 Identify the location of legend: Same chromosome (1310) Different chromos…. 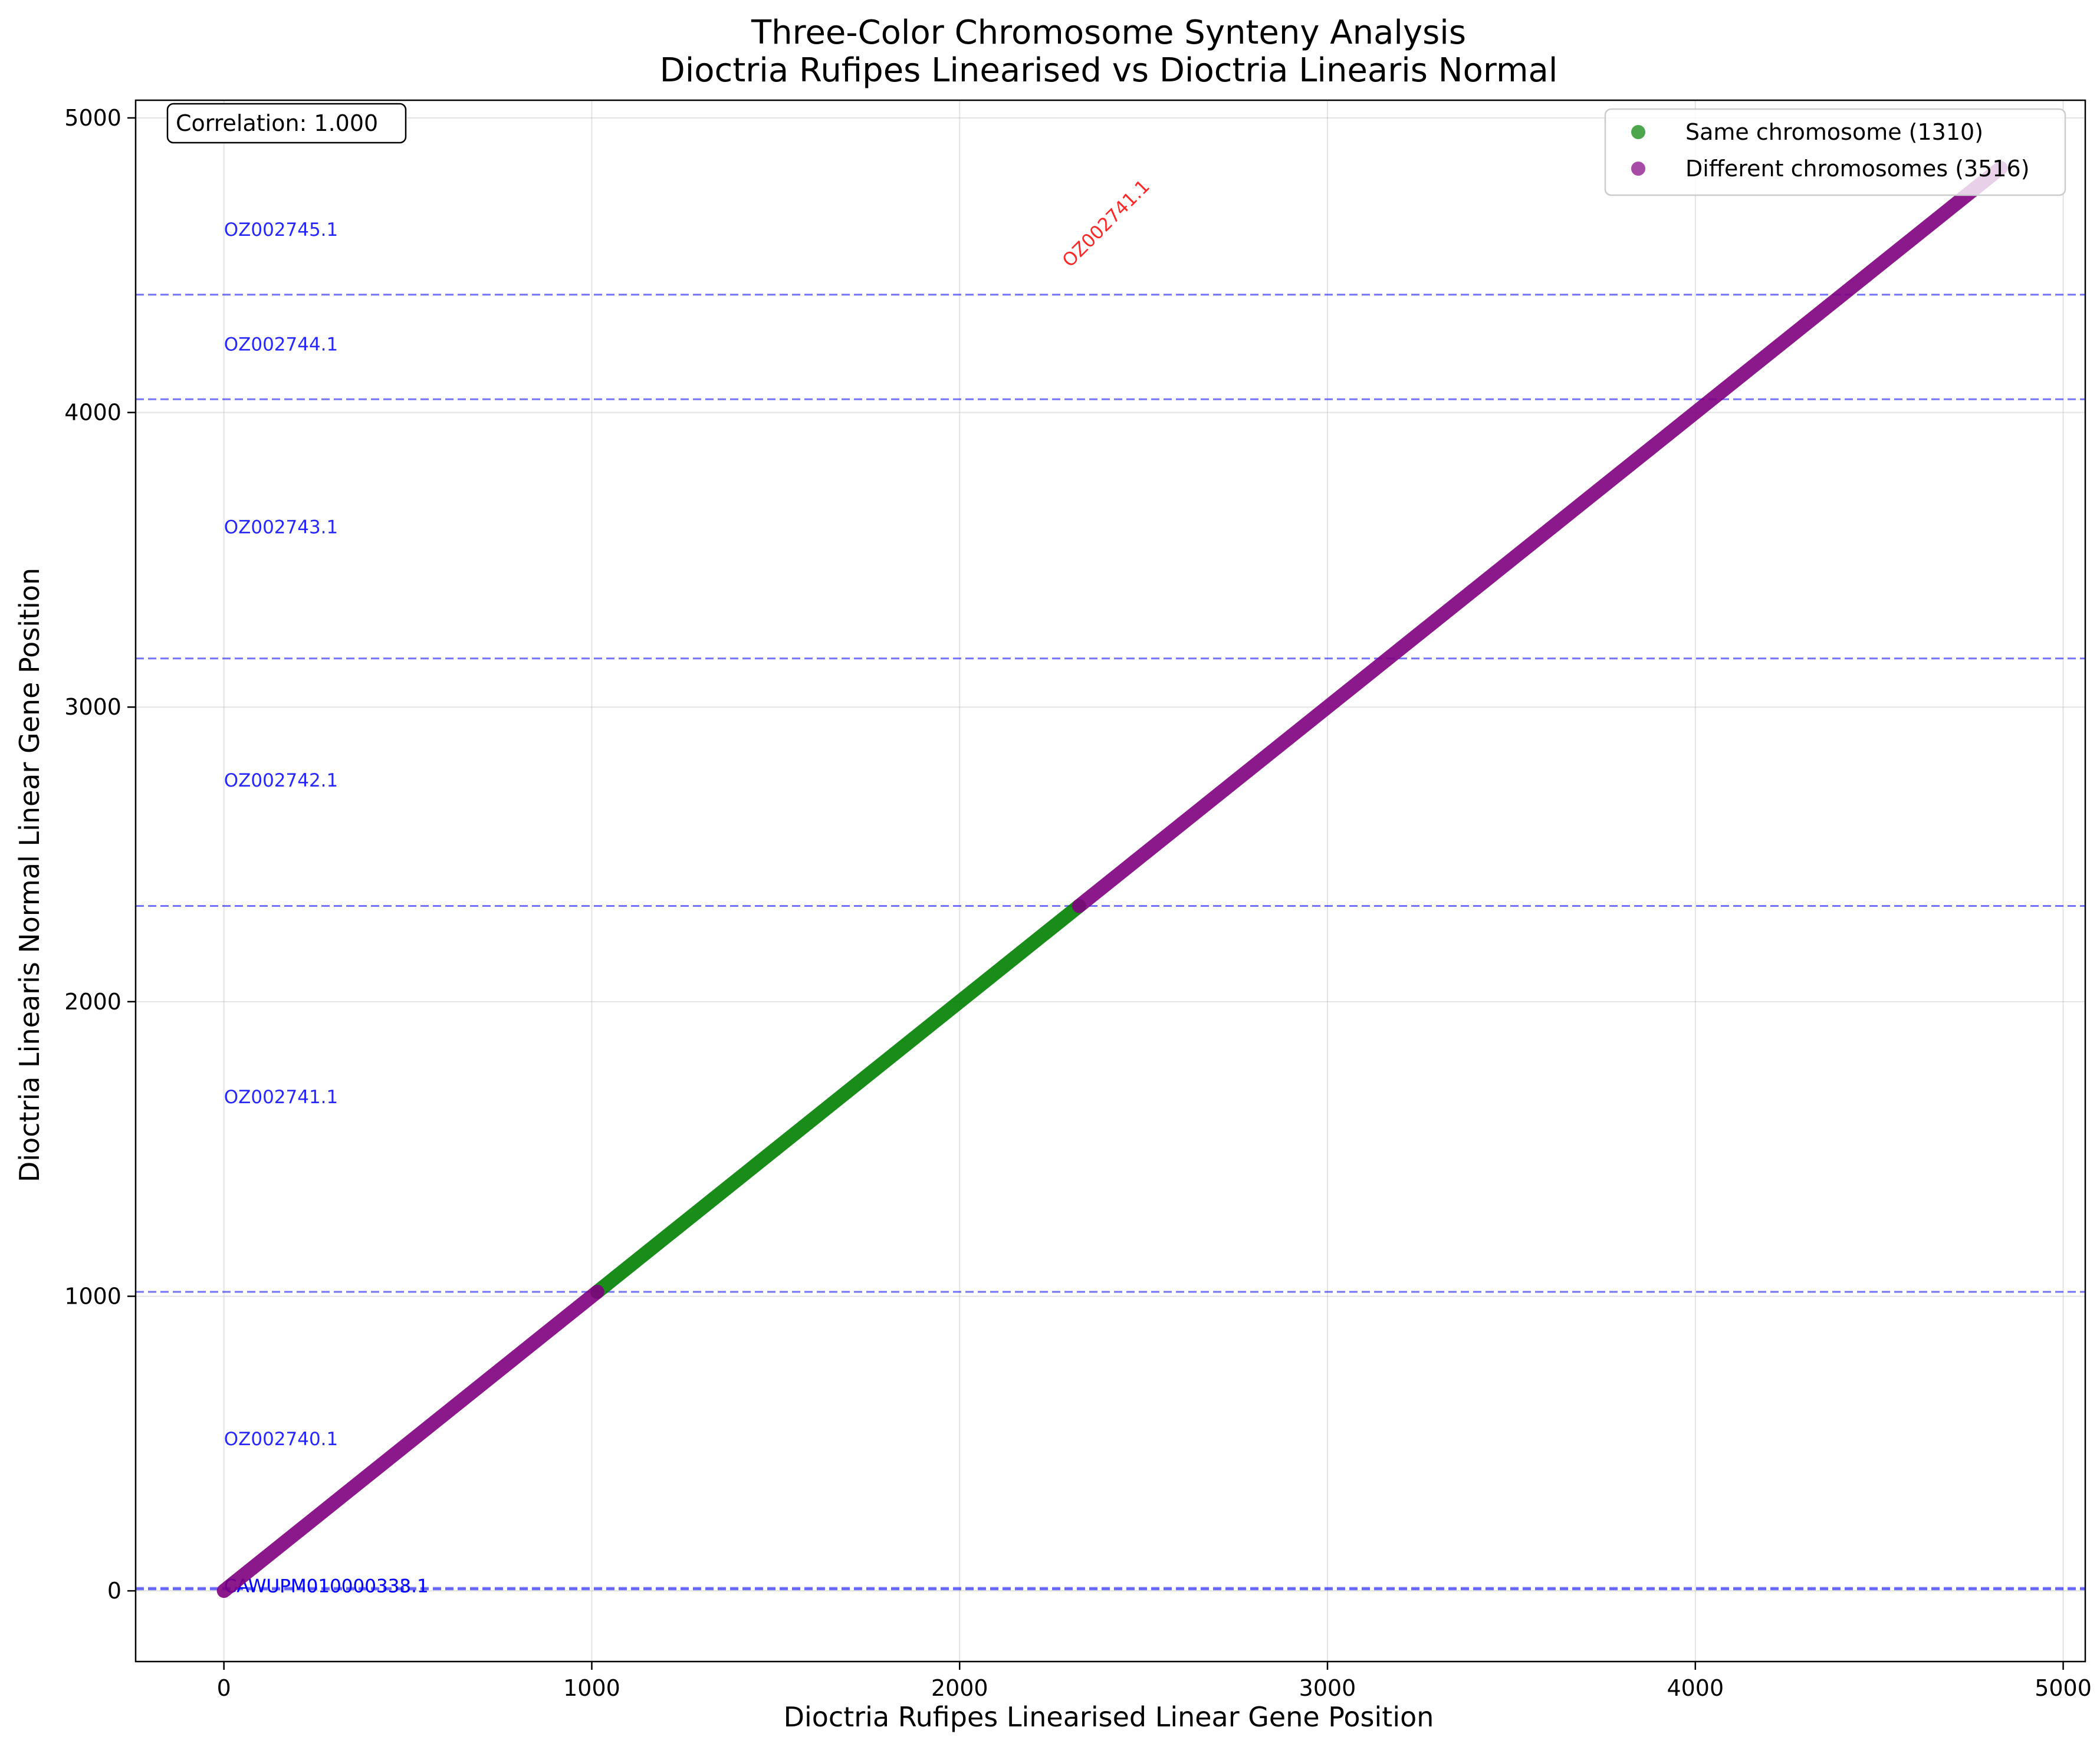
(1835, 152).